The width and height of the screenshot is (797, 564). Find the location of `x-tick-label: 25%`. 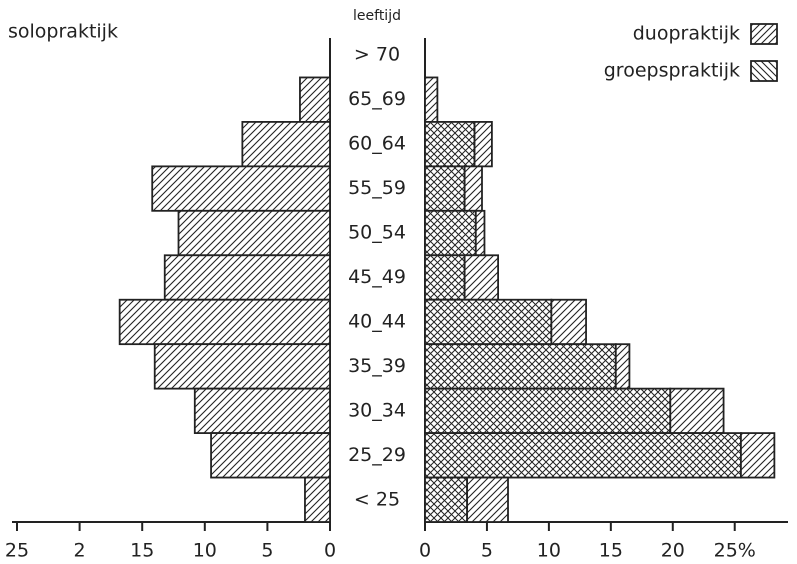

x-tick-label: 25% is located at coordinates (735, 551).